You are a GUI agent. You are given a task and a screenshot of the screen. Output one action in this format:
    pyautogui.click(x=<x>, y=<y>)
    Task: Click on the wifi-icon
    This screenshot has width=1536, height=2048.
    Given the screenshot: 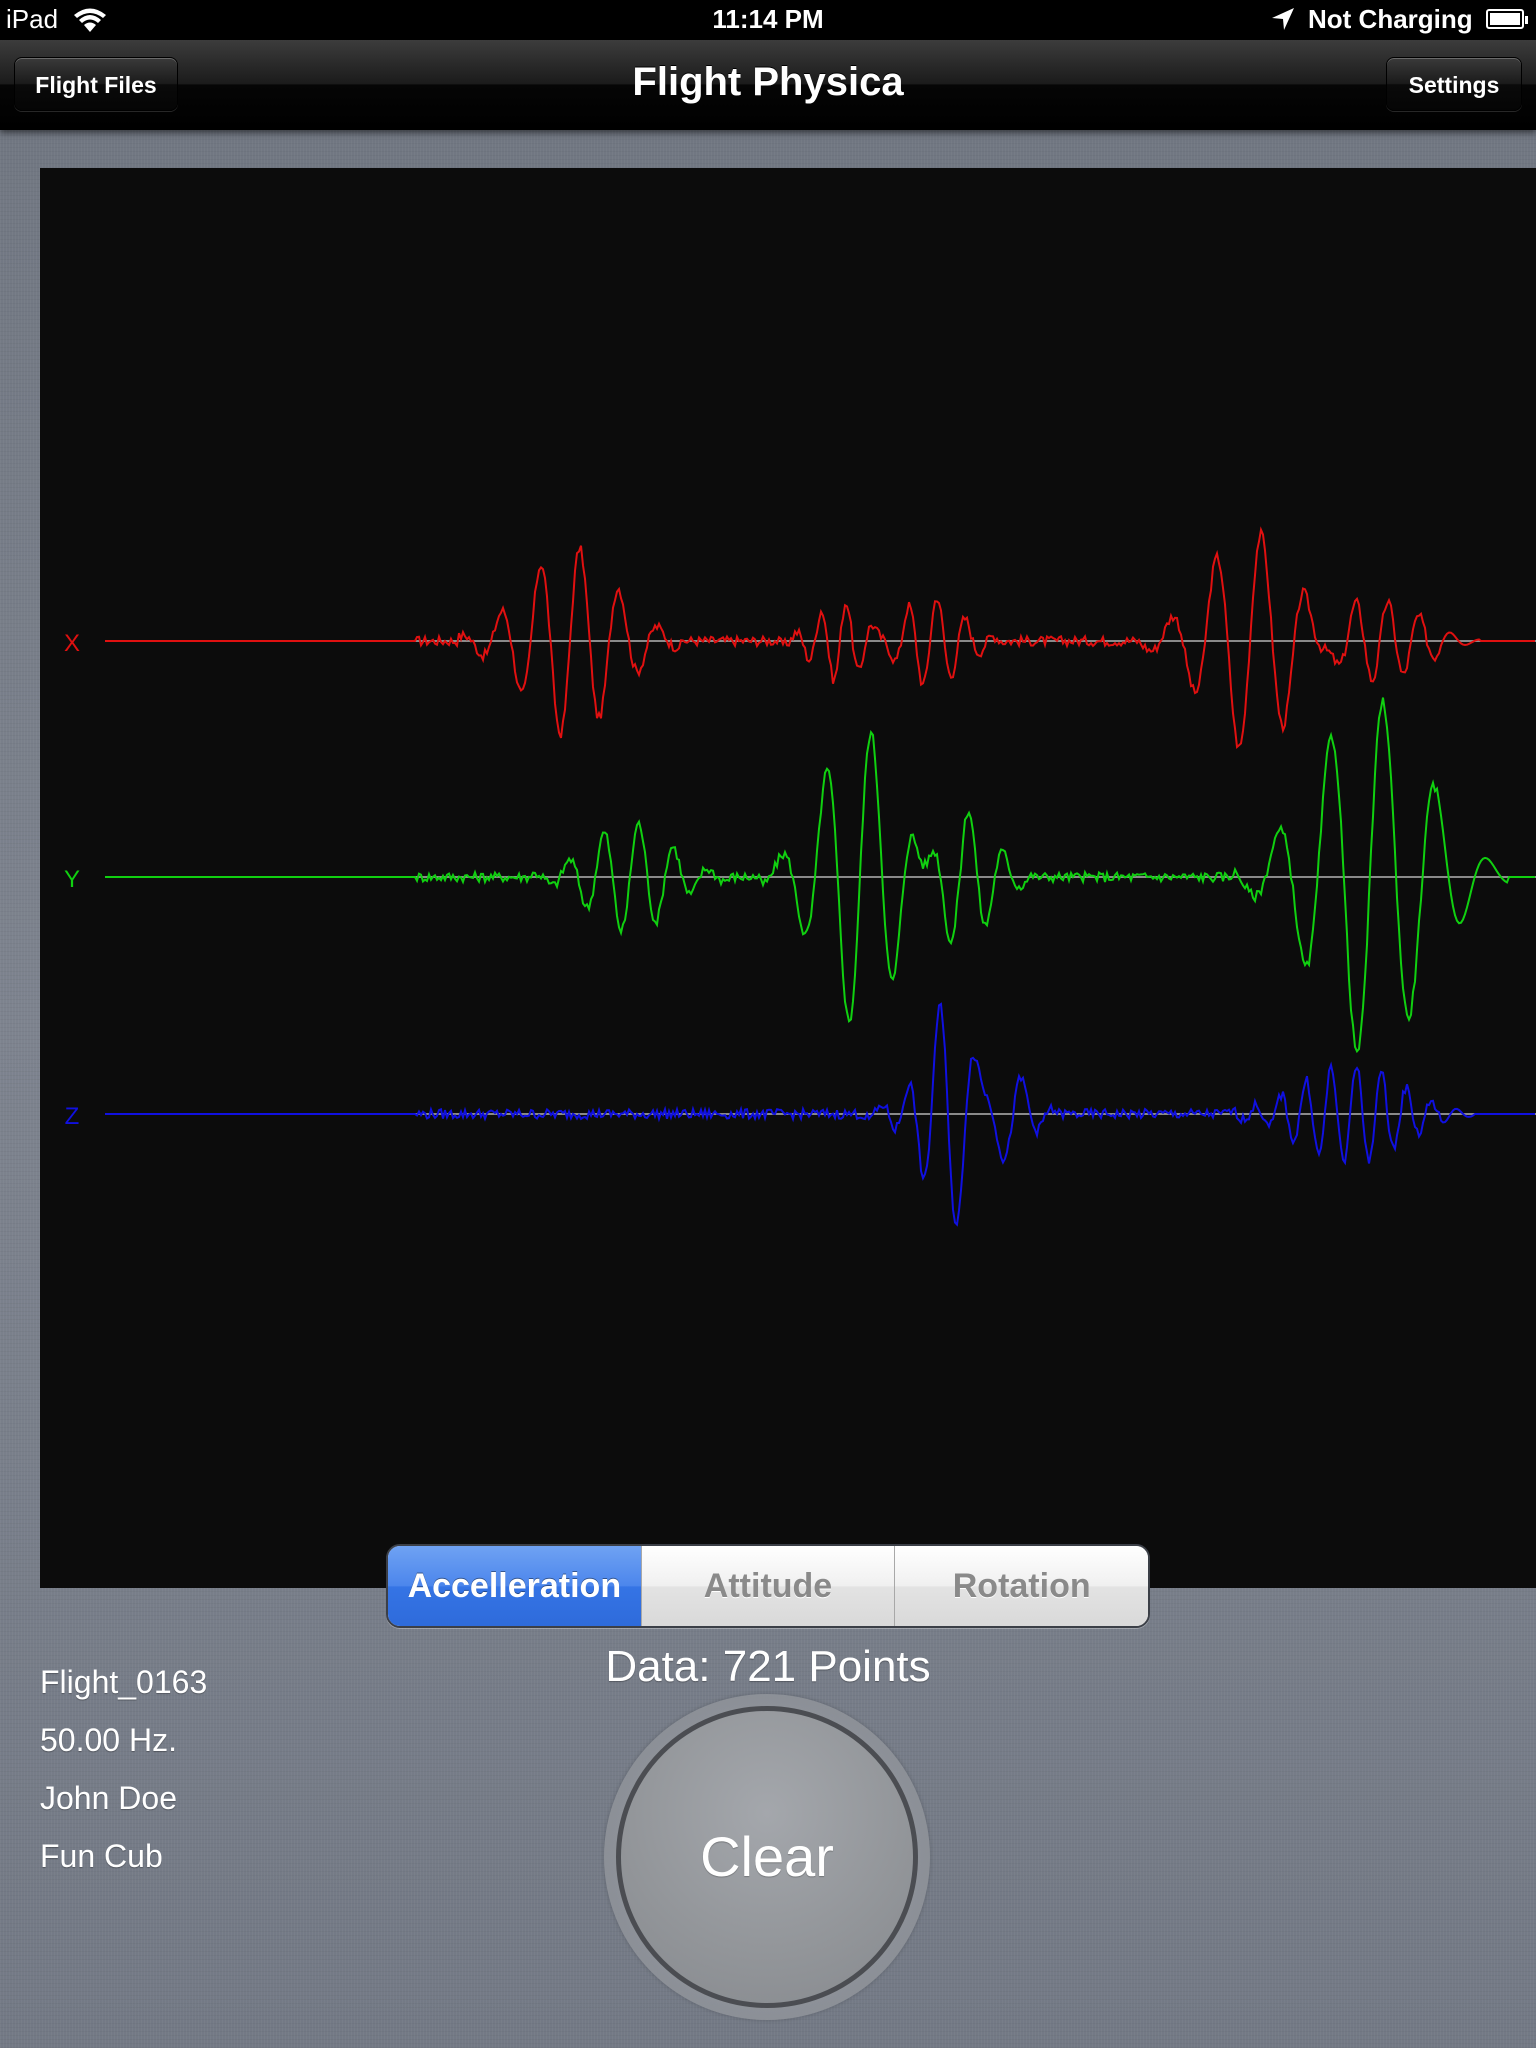 What is the action you would take?
    pyautogui.click(x=90, y=20)
    